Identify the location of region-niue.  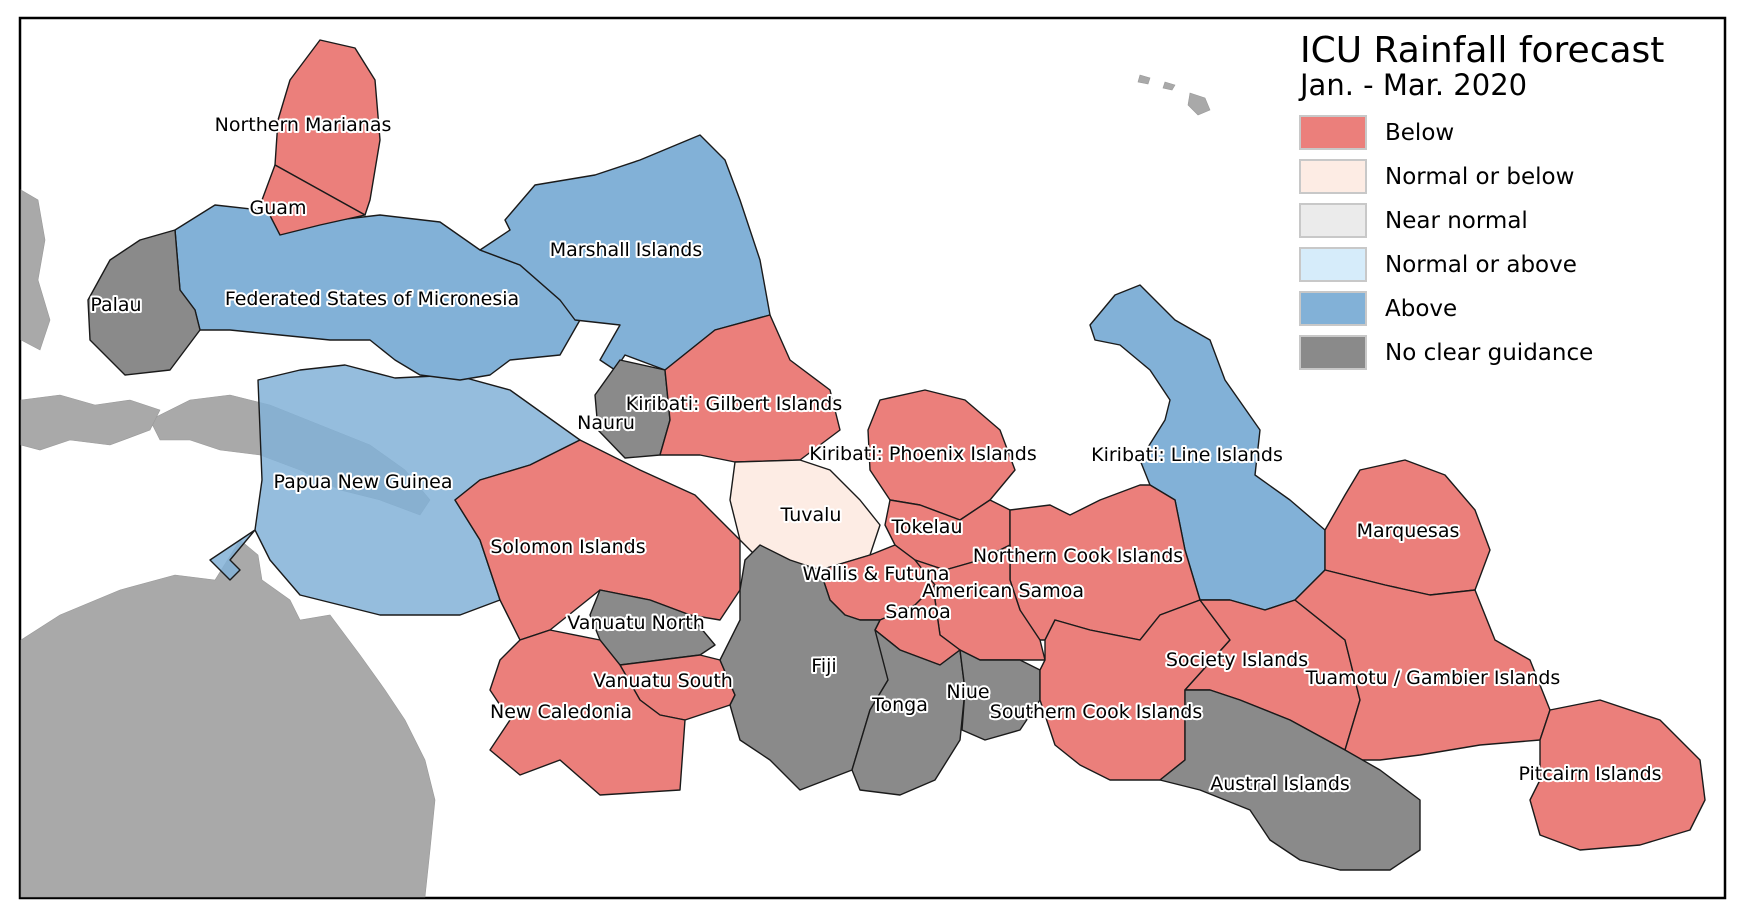
(1000, 695).